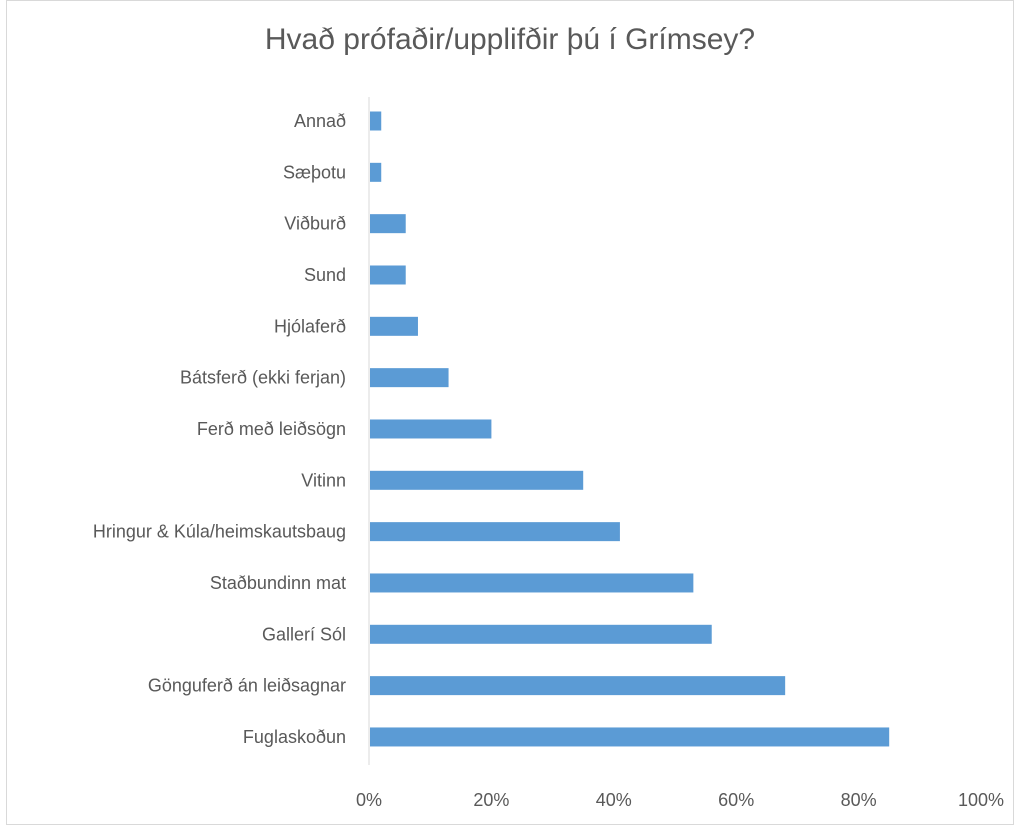 The width and height of the screenshot is (1018, 830). What do you see at coordinates (263, 378) in the screenshot?
I see `category-label-5: Bátsferð (ekki ferjan)` at bounding box center [263, 378].